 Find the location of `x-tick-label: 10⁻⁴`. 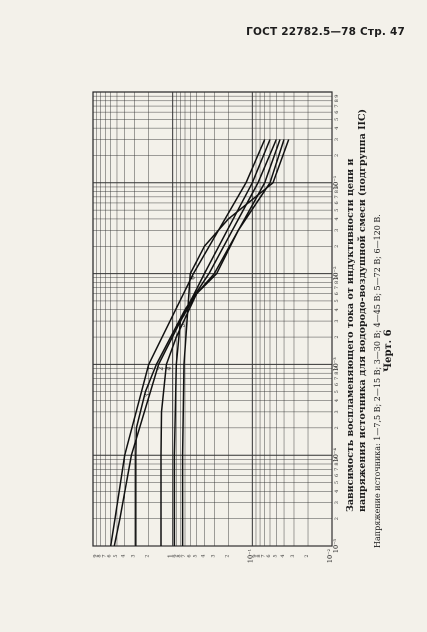

x-tick-label: 10⁻⁴ is located at coordinates (336, 455).